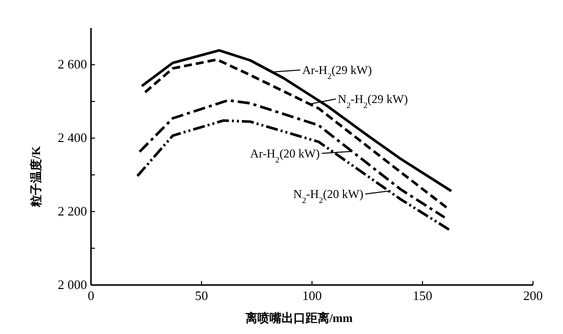 This screenshot has width=563, height=334. Describe the element at coordinates (72, 64) in the screenshot. I see `y-tick-label: 2 600` at that location.